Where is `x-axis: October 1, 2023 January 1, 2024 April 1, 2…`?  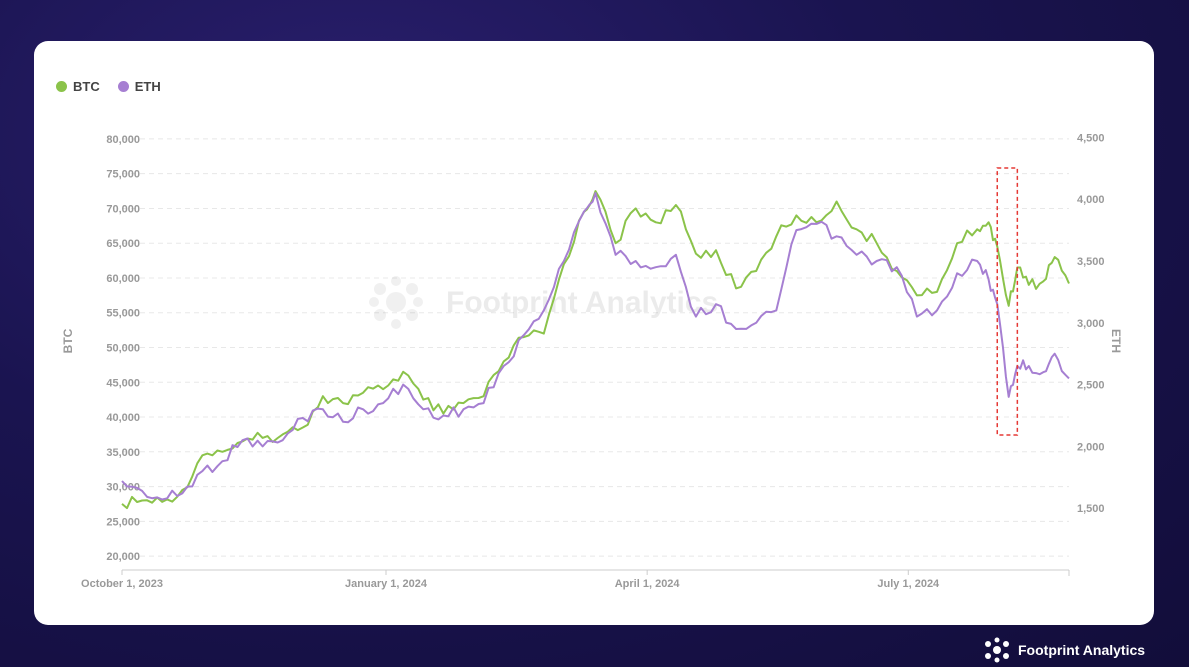
x-axis: October 1, 2023 January 1, 2024 April 1, 2… is located at coordinates (575, 579).